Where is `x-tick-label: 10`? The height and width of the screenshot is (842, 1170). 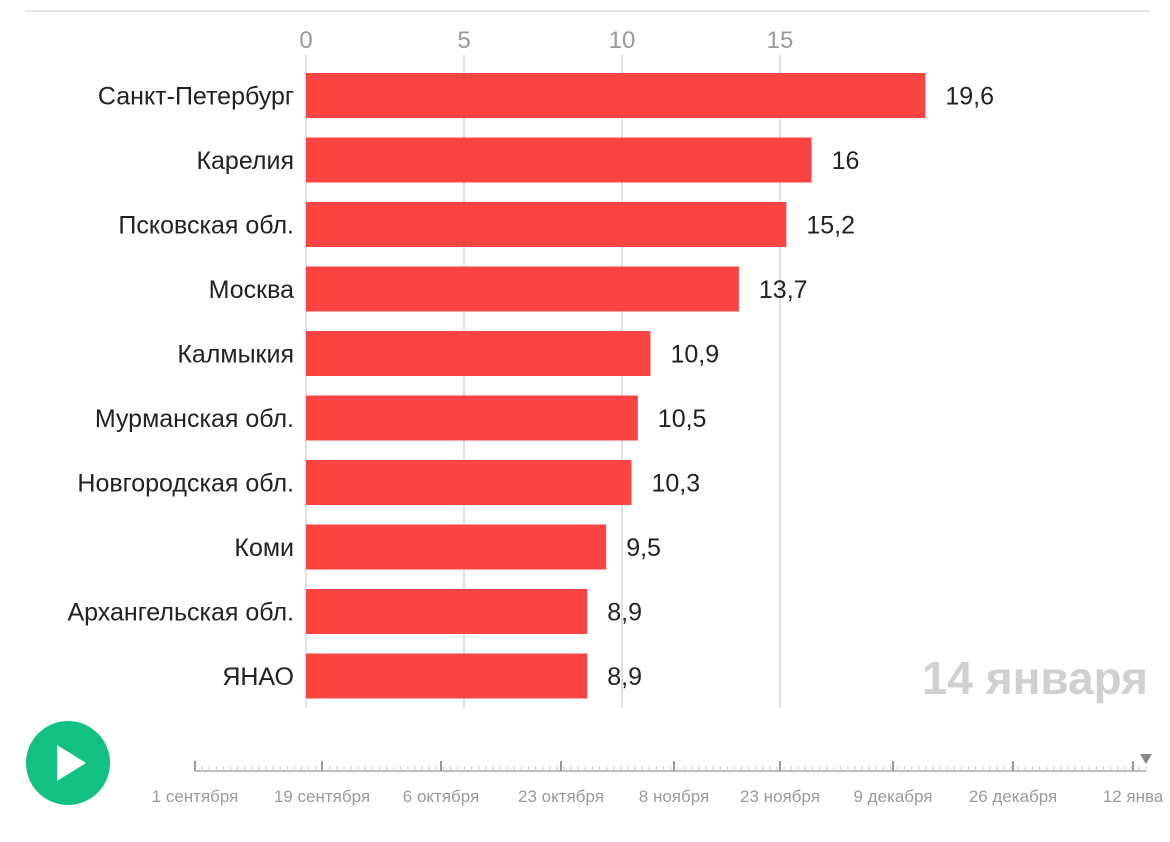 x-tick-label: 10 is located at coordinates (622, 40).